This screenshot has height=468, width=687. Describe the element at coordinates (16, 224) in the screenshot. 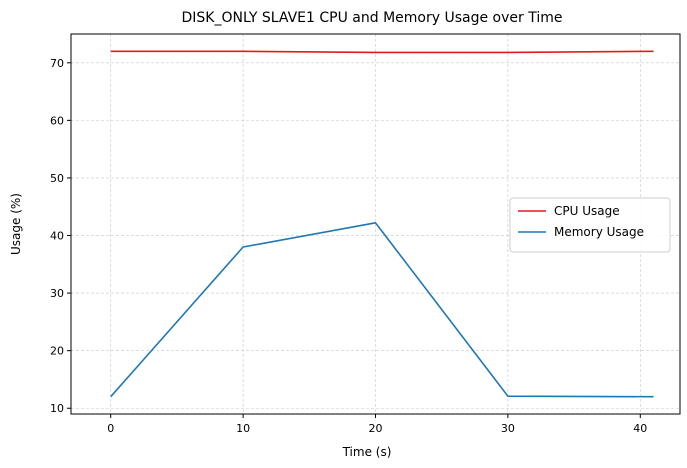

I see `y-axis-label: Usage (%)` at that location.